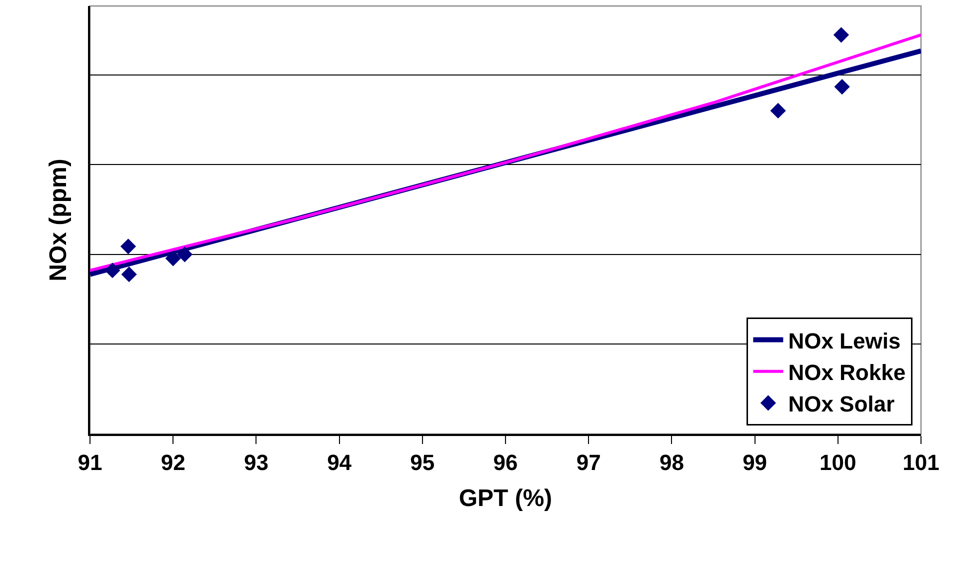  Describe the element at coordinates (90, 463) in the screenshot. I see `x-tick-label: 91` at that location.